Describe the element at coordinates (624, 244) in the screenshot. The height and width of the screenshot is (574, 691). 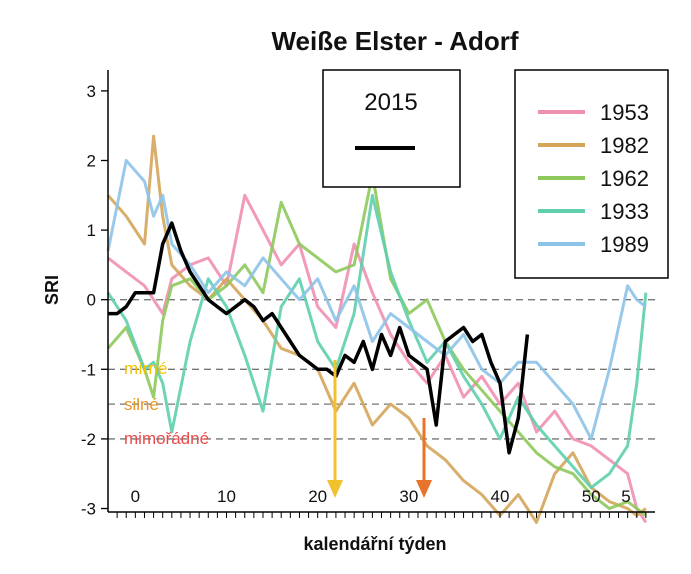
I see `legend-label-1989: 1989` at that location.